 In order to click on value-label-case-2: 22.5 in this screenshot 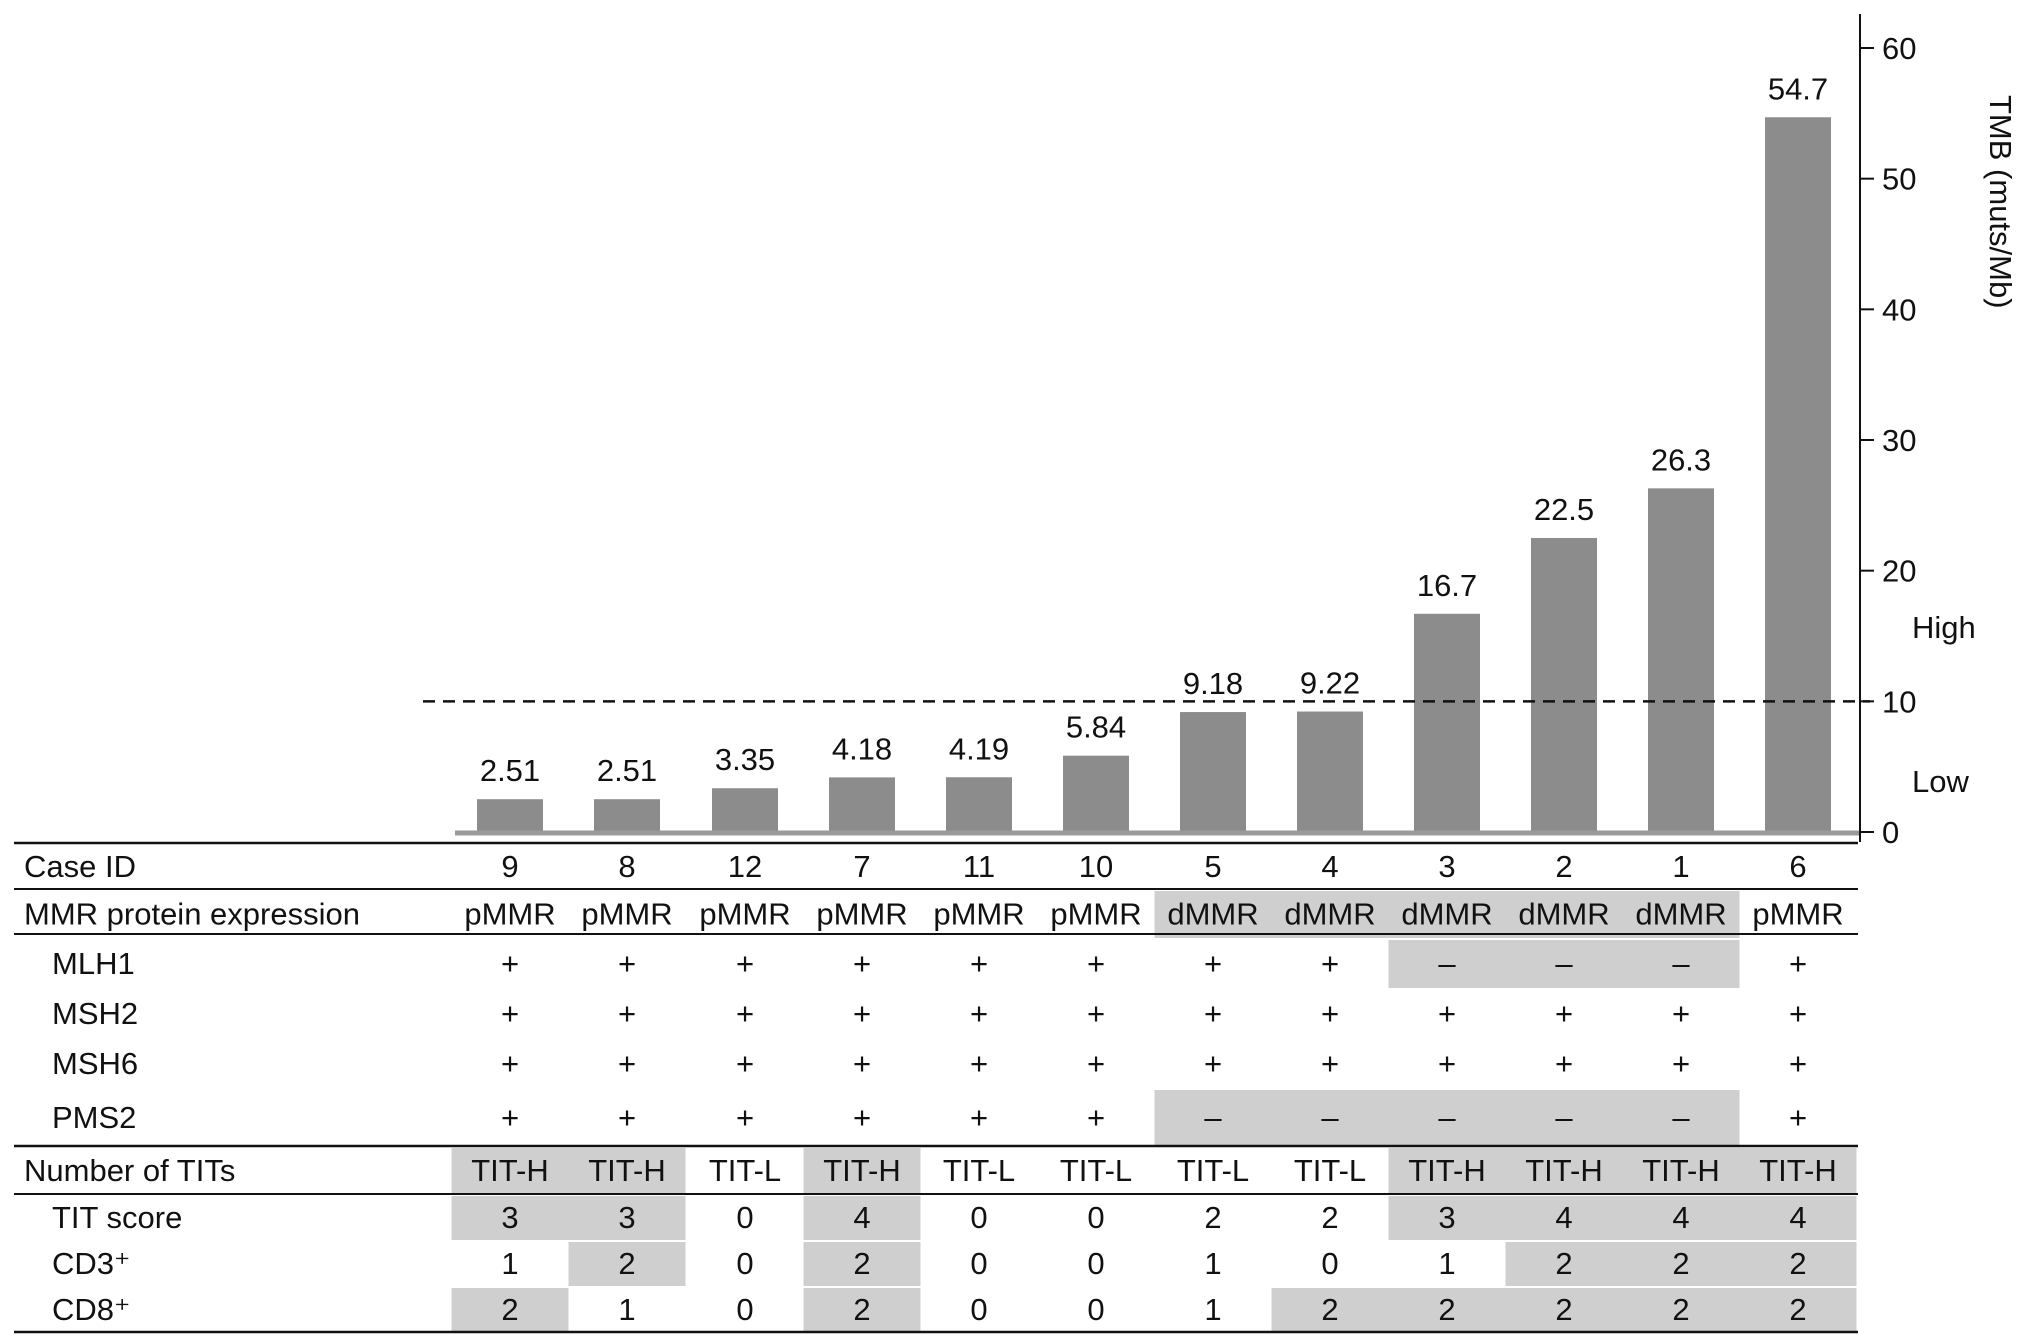, I will do `click(1564, 509)`.